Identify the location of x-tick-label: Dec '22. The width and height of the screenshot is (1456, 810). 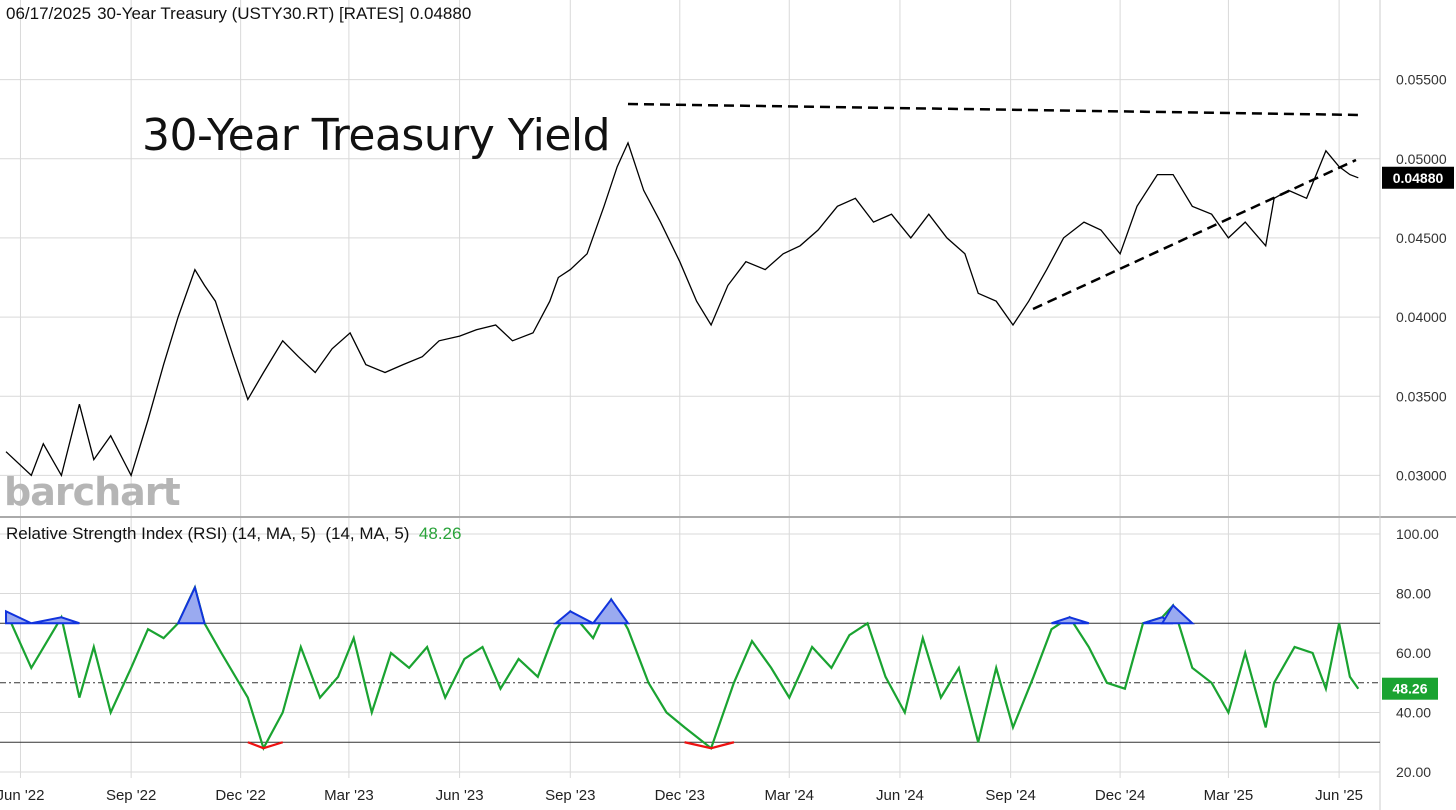
(240, 795).